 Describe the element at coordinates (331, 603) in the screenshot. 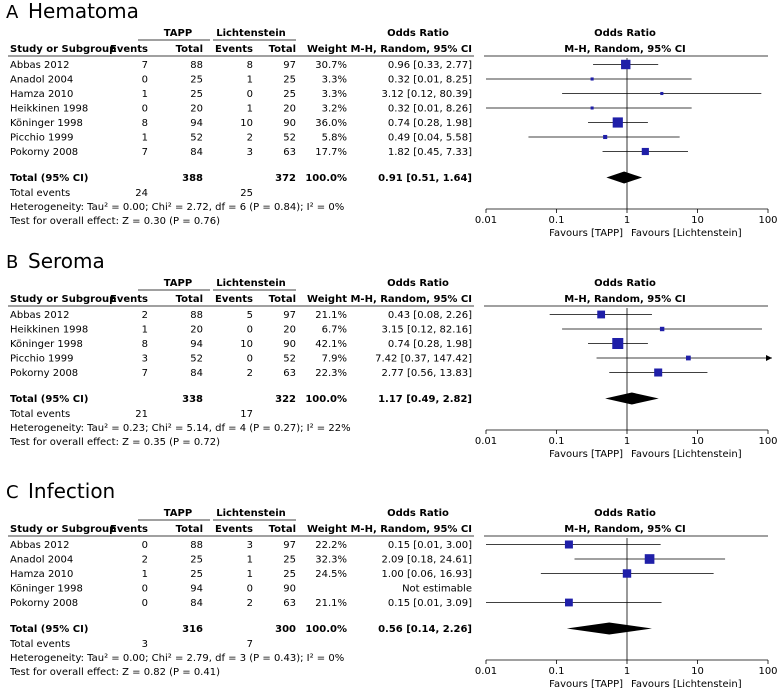

I see `study-weight: 21.1%` at that location.